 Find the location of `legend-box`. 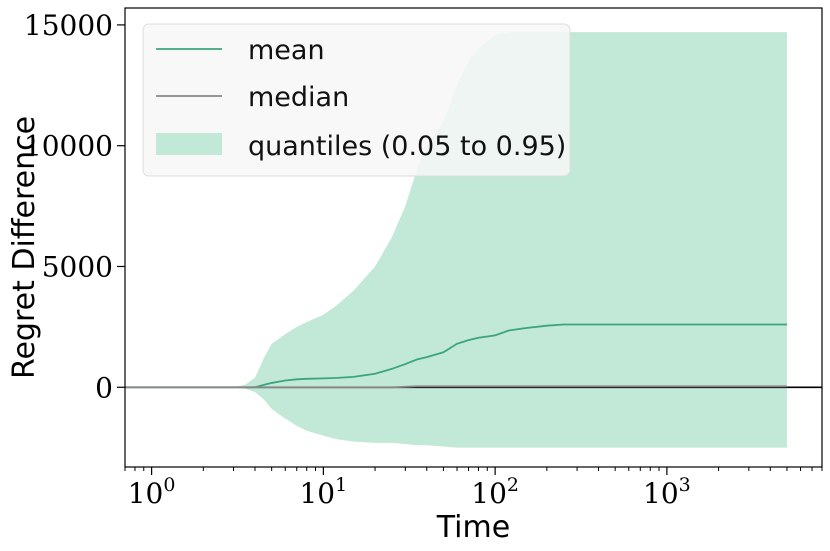

legend-box is located at coordinates (356, 100).